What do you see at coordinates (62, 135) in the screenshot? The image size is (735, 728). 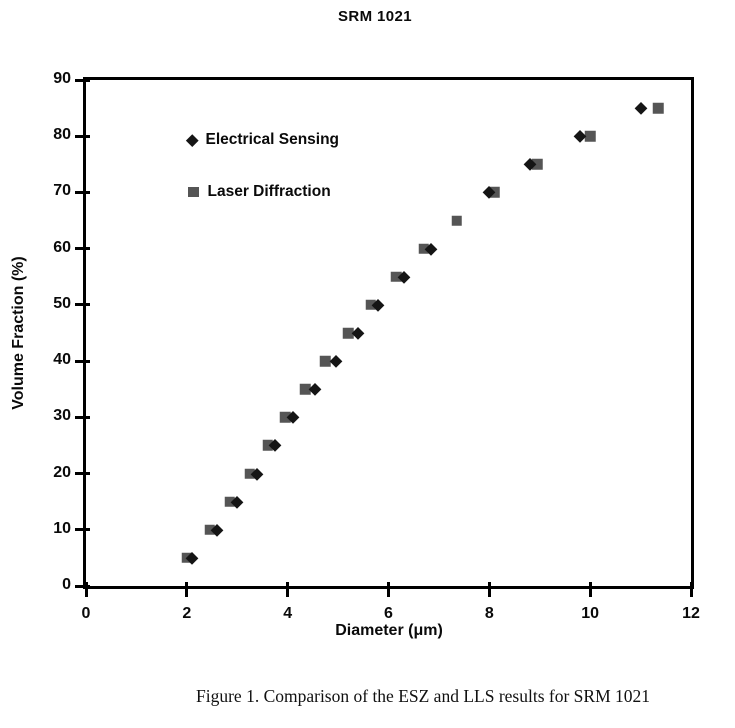 I see `y-tick-label: 80` at bounding box center [62, 135].